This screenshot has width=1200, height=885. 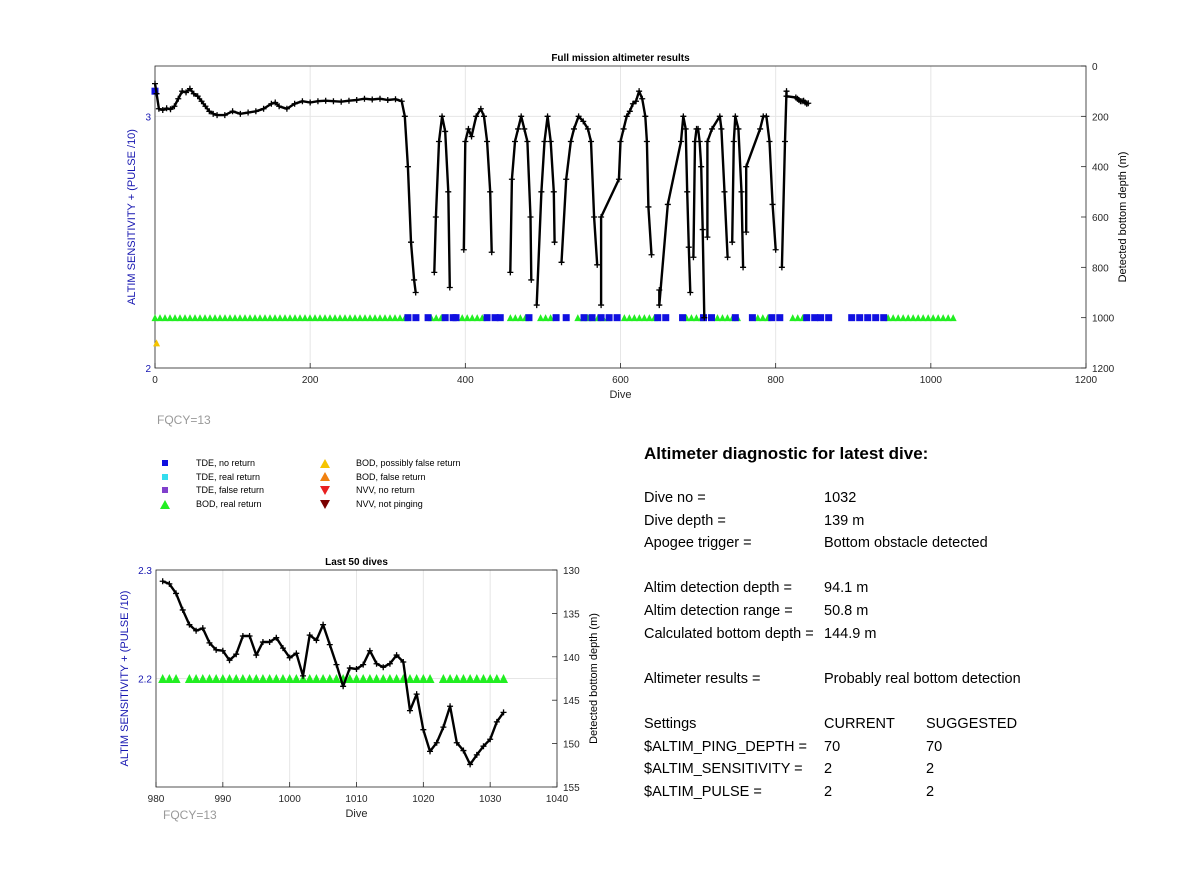 What do you see at coordinates (385, 490) in the screenshot?
I see `legend-label: NVV, no return` at bounding box center [385, 490].